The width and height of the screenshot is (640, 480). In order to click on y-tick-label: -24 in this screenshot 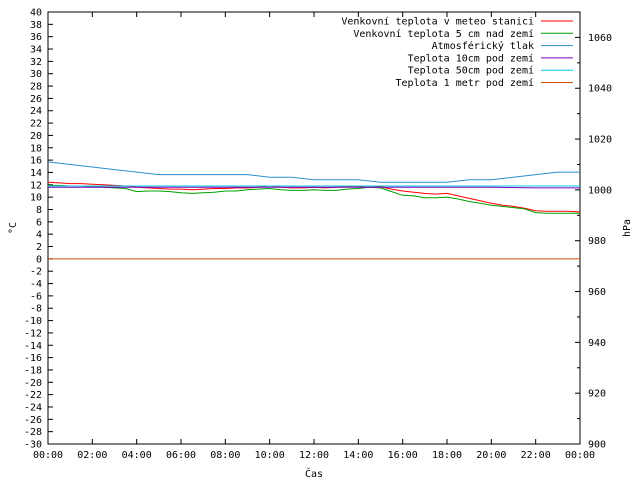, I will do `click(33, 407)`.